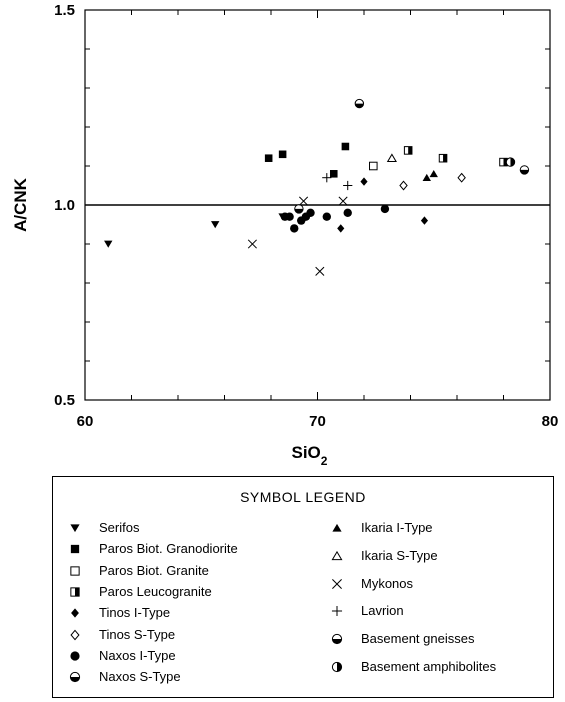 This screenshot has height=702, width=565. Describe the element at coordinates (119, 527) in the screenshot. I see `legend-label: Serifos` at that location.